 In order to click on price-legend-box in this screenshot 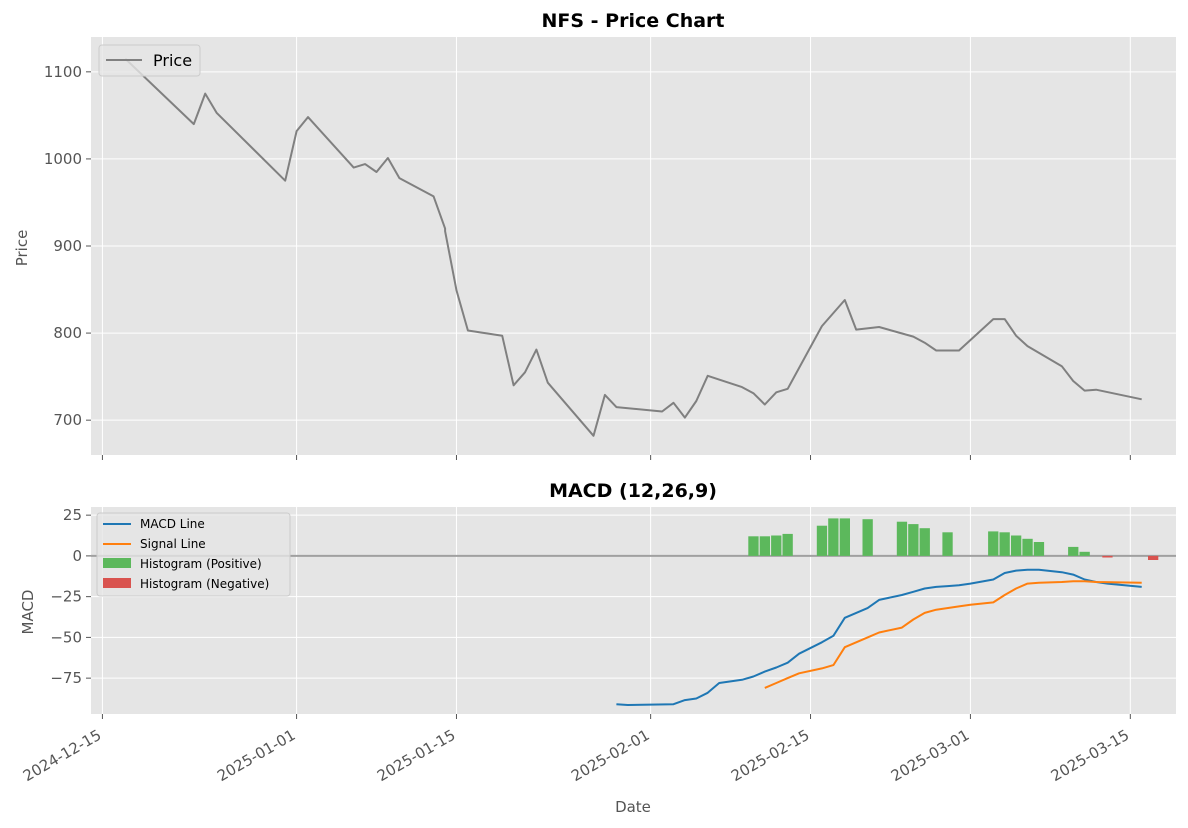, I will do `click(149, 60)`.